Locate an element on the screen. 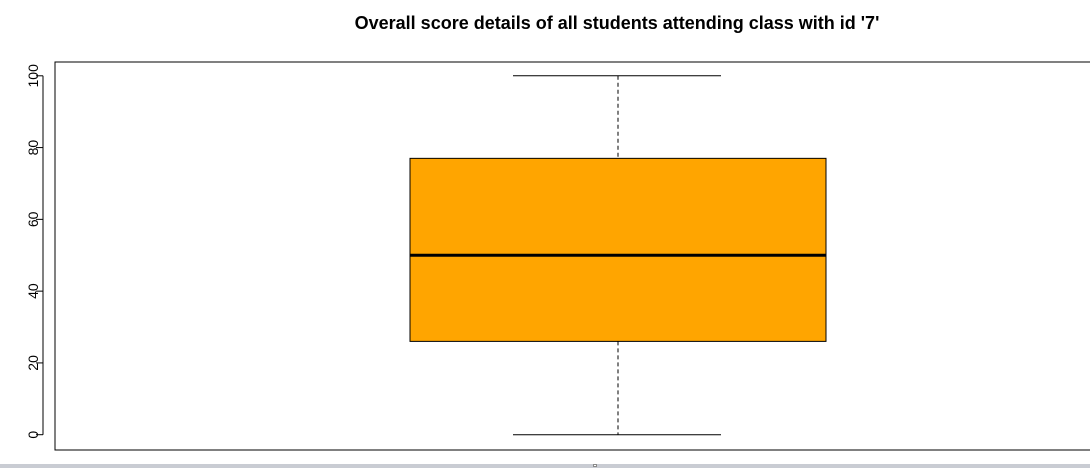  y-tick-label: 40 is located at coordinates (33, 291).